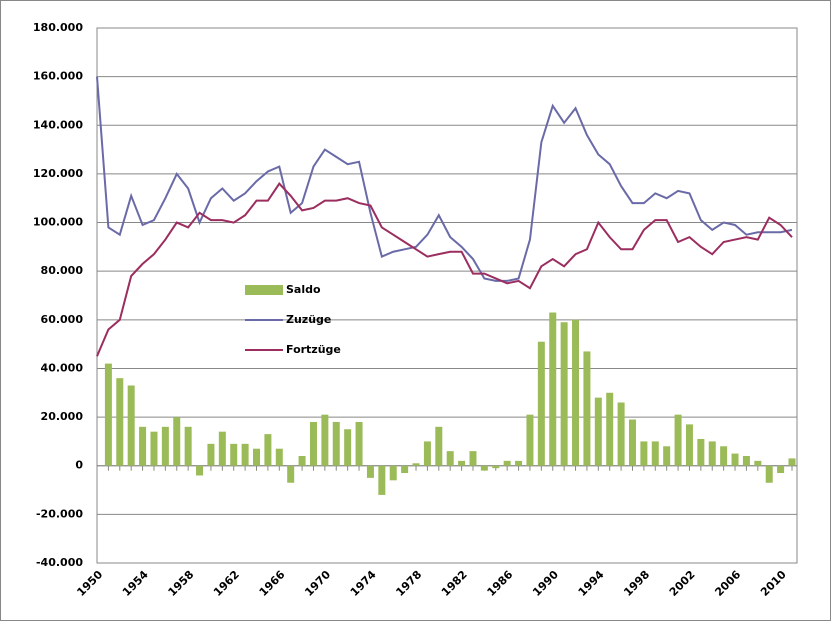 Image resolution: width=831 pixels, height=625 pixels. Describe the element at coordinates (264, 290) in the screenshot. I see `legend-swatch` at that location.